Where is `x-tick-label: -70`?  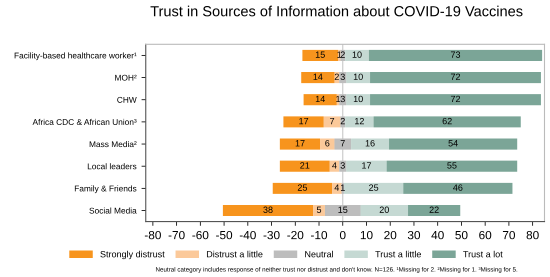
x-tick-label: -70 is located at coordinates (176, 235).